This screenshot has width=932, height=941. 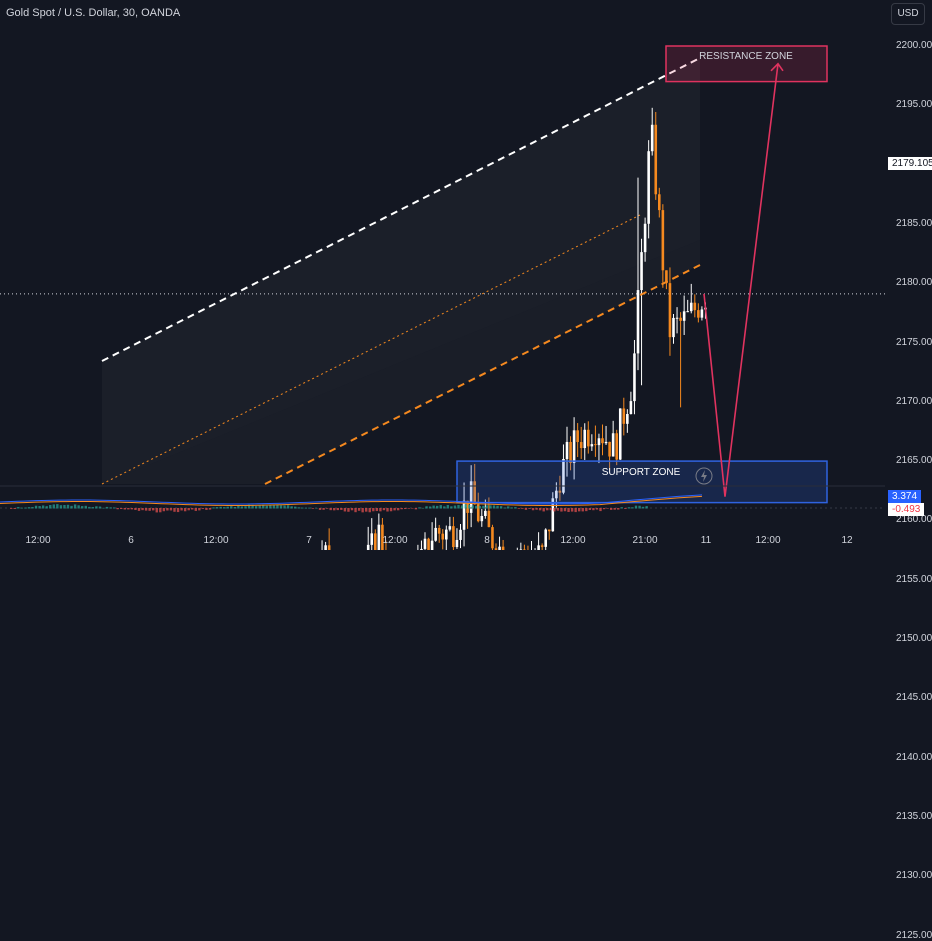 What do you see at coordinates (908, 14) in the screenshot?
I see `currency-button: USD` at bounding box center [908, 14].